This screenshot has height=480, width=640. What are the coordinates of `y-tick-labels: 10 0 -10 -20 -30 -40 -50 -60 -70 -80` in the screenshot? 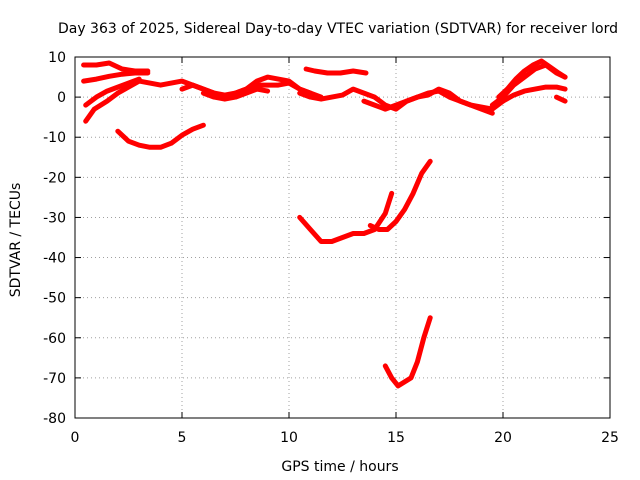 It's located at (54, 238).